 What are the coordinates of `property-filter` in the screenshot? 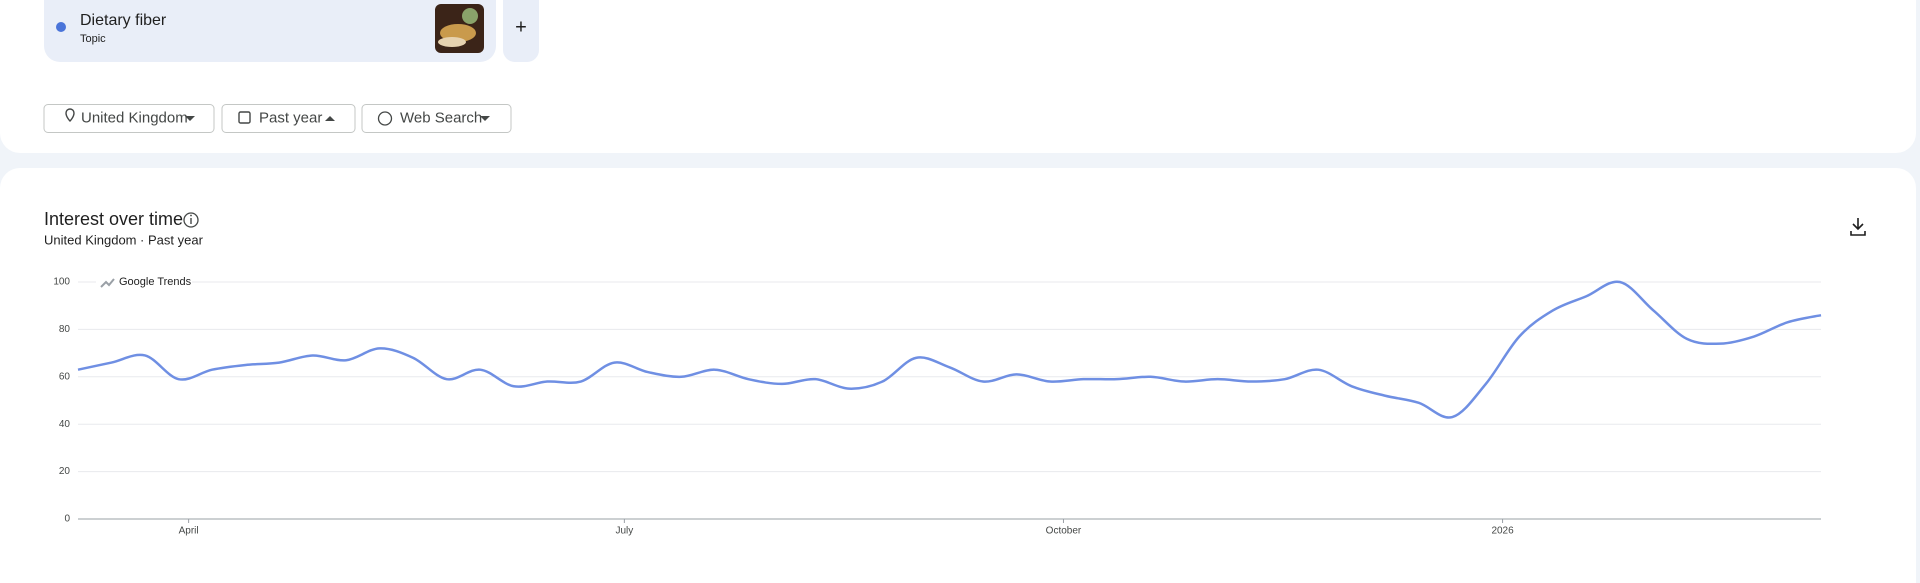 It's located at (436, 118).